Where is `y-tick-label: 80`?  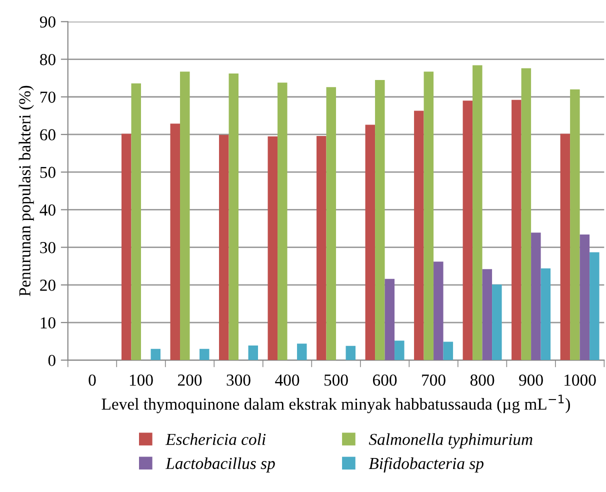 y-tick-label: 80 is located at coordinates (48, 60).